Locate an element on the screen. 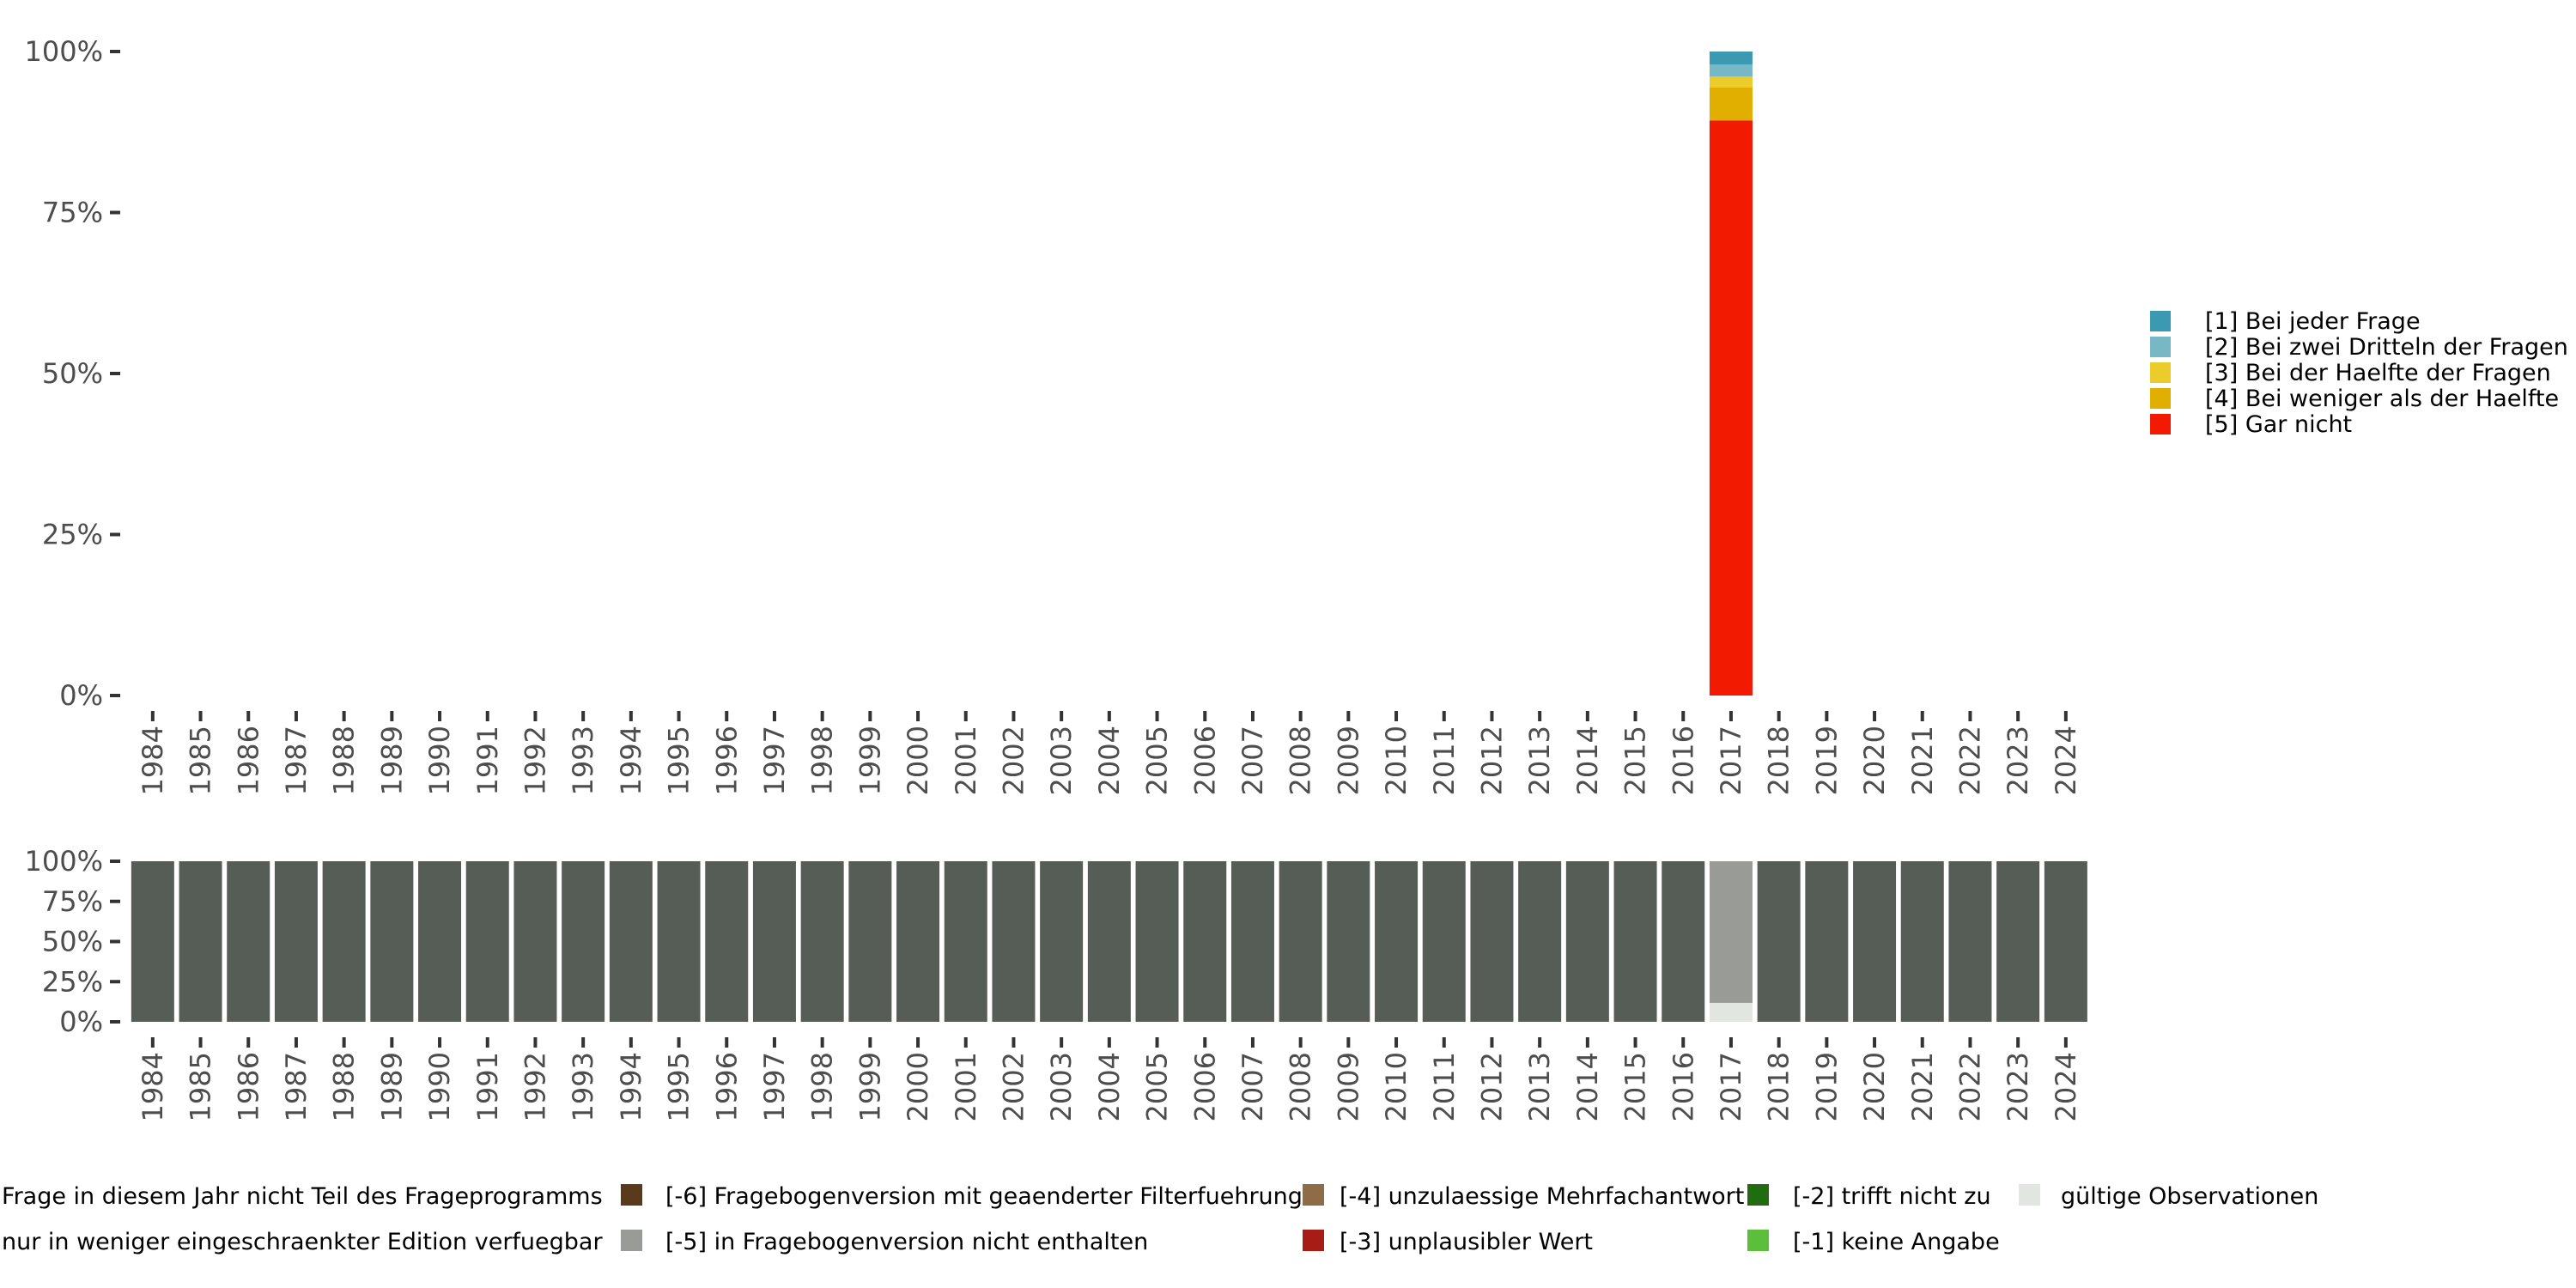 Image resolution: width=2576 pixels, height=1288 pixels. x-tick-label: 2007 is located at coordinates (1252, 760).